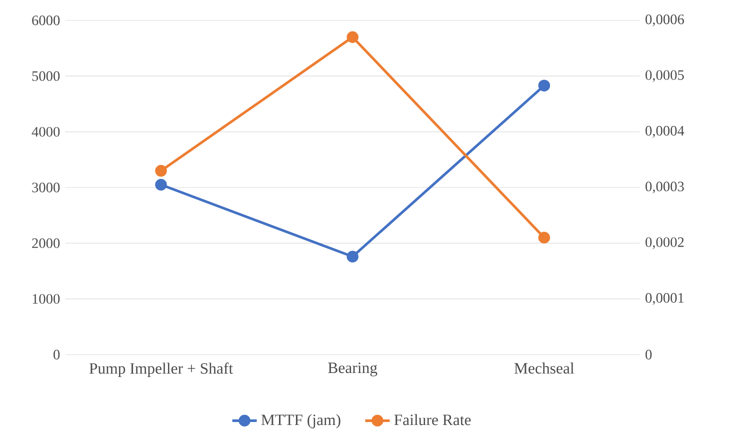 The image size is (750, 436). What do you see at coordinates (57, 355) in the screenshot?
I see `y-tick-label: 0` at bounding box center [57, 355].